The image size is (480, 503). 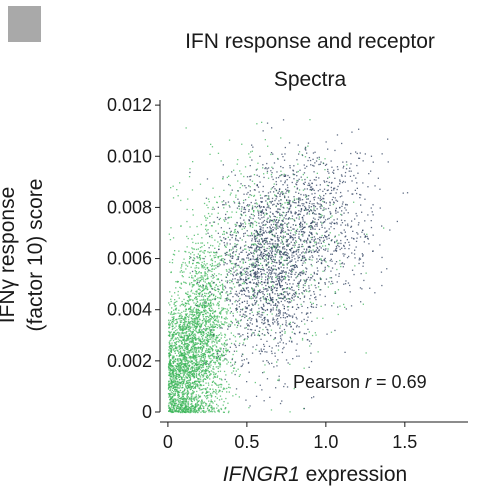 What do you see at coordinates (246, 442) in the screenshot?
I see `x-tick-label: 0.5` at bounding box center [246, 442].